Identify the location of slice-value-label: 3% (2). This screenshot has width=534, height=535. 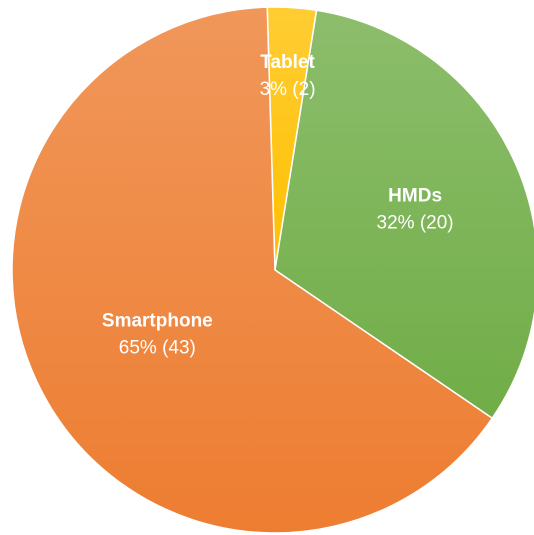
(288, 89).